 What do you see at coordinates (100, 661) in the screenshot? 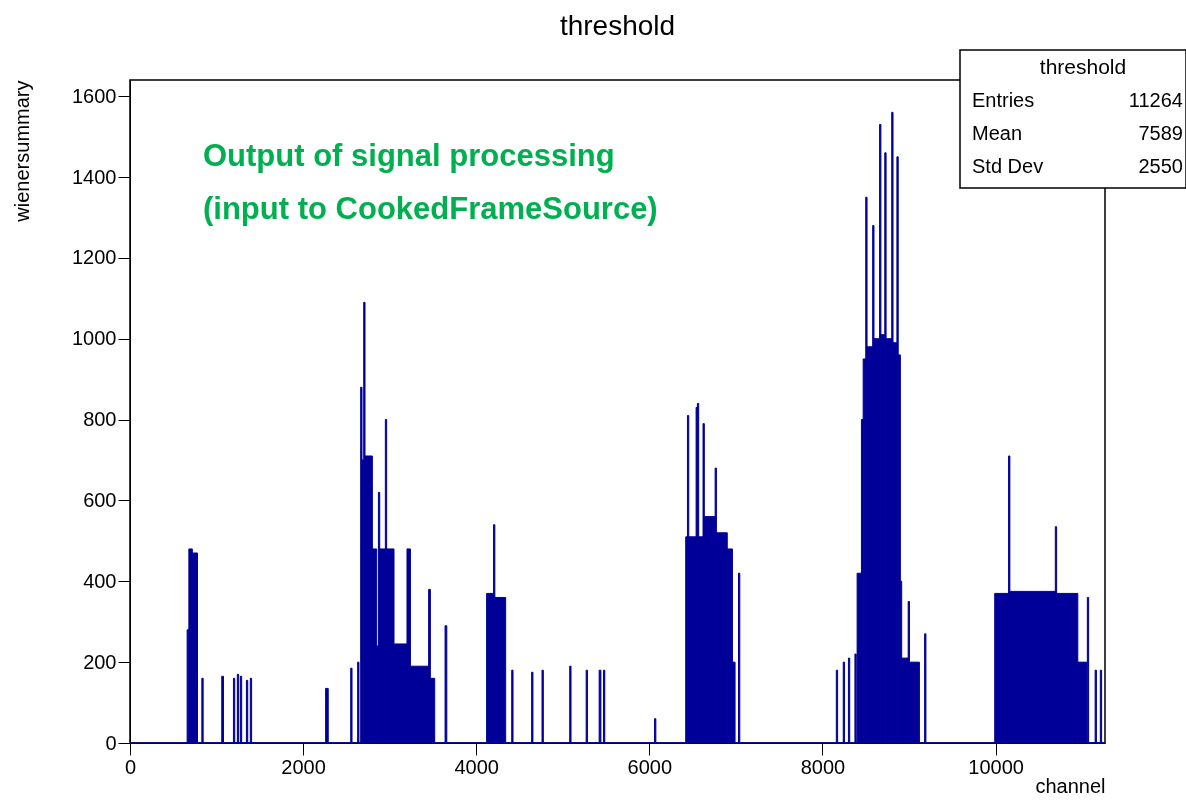
I see `y-tick-label: 200` at bounding box center [100, 661].